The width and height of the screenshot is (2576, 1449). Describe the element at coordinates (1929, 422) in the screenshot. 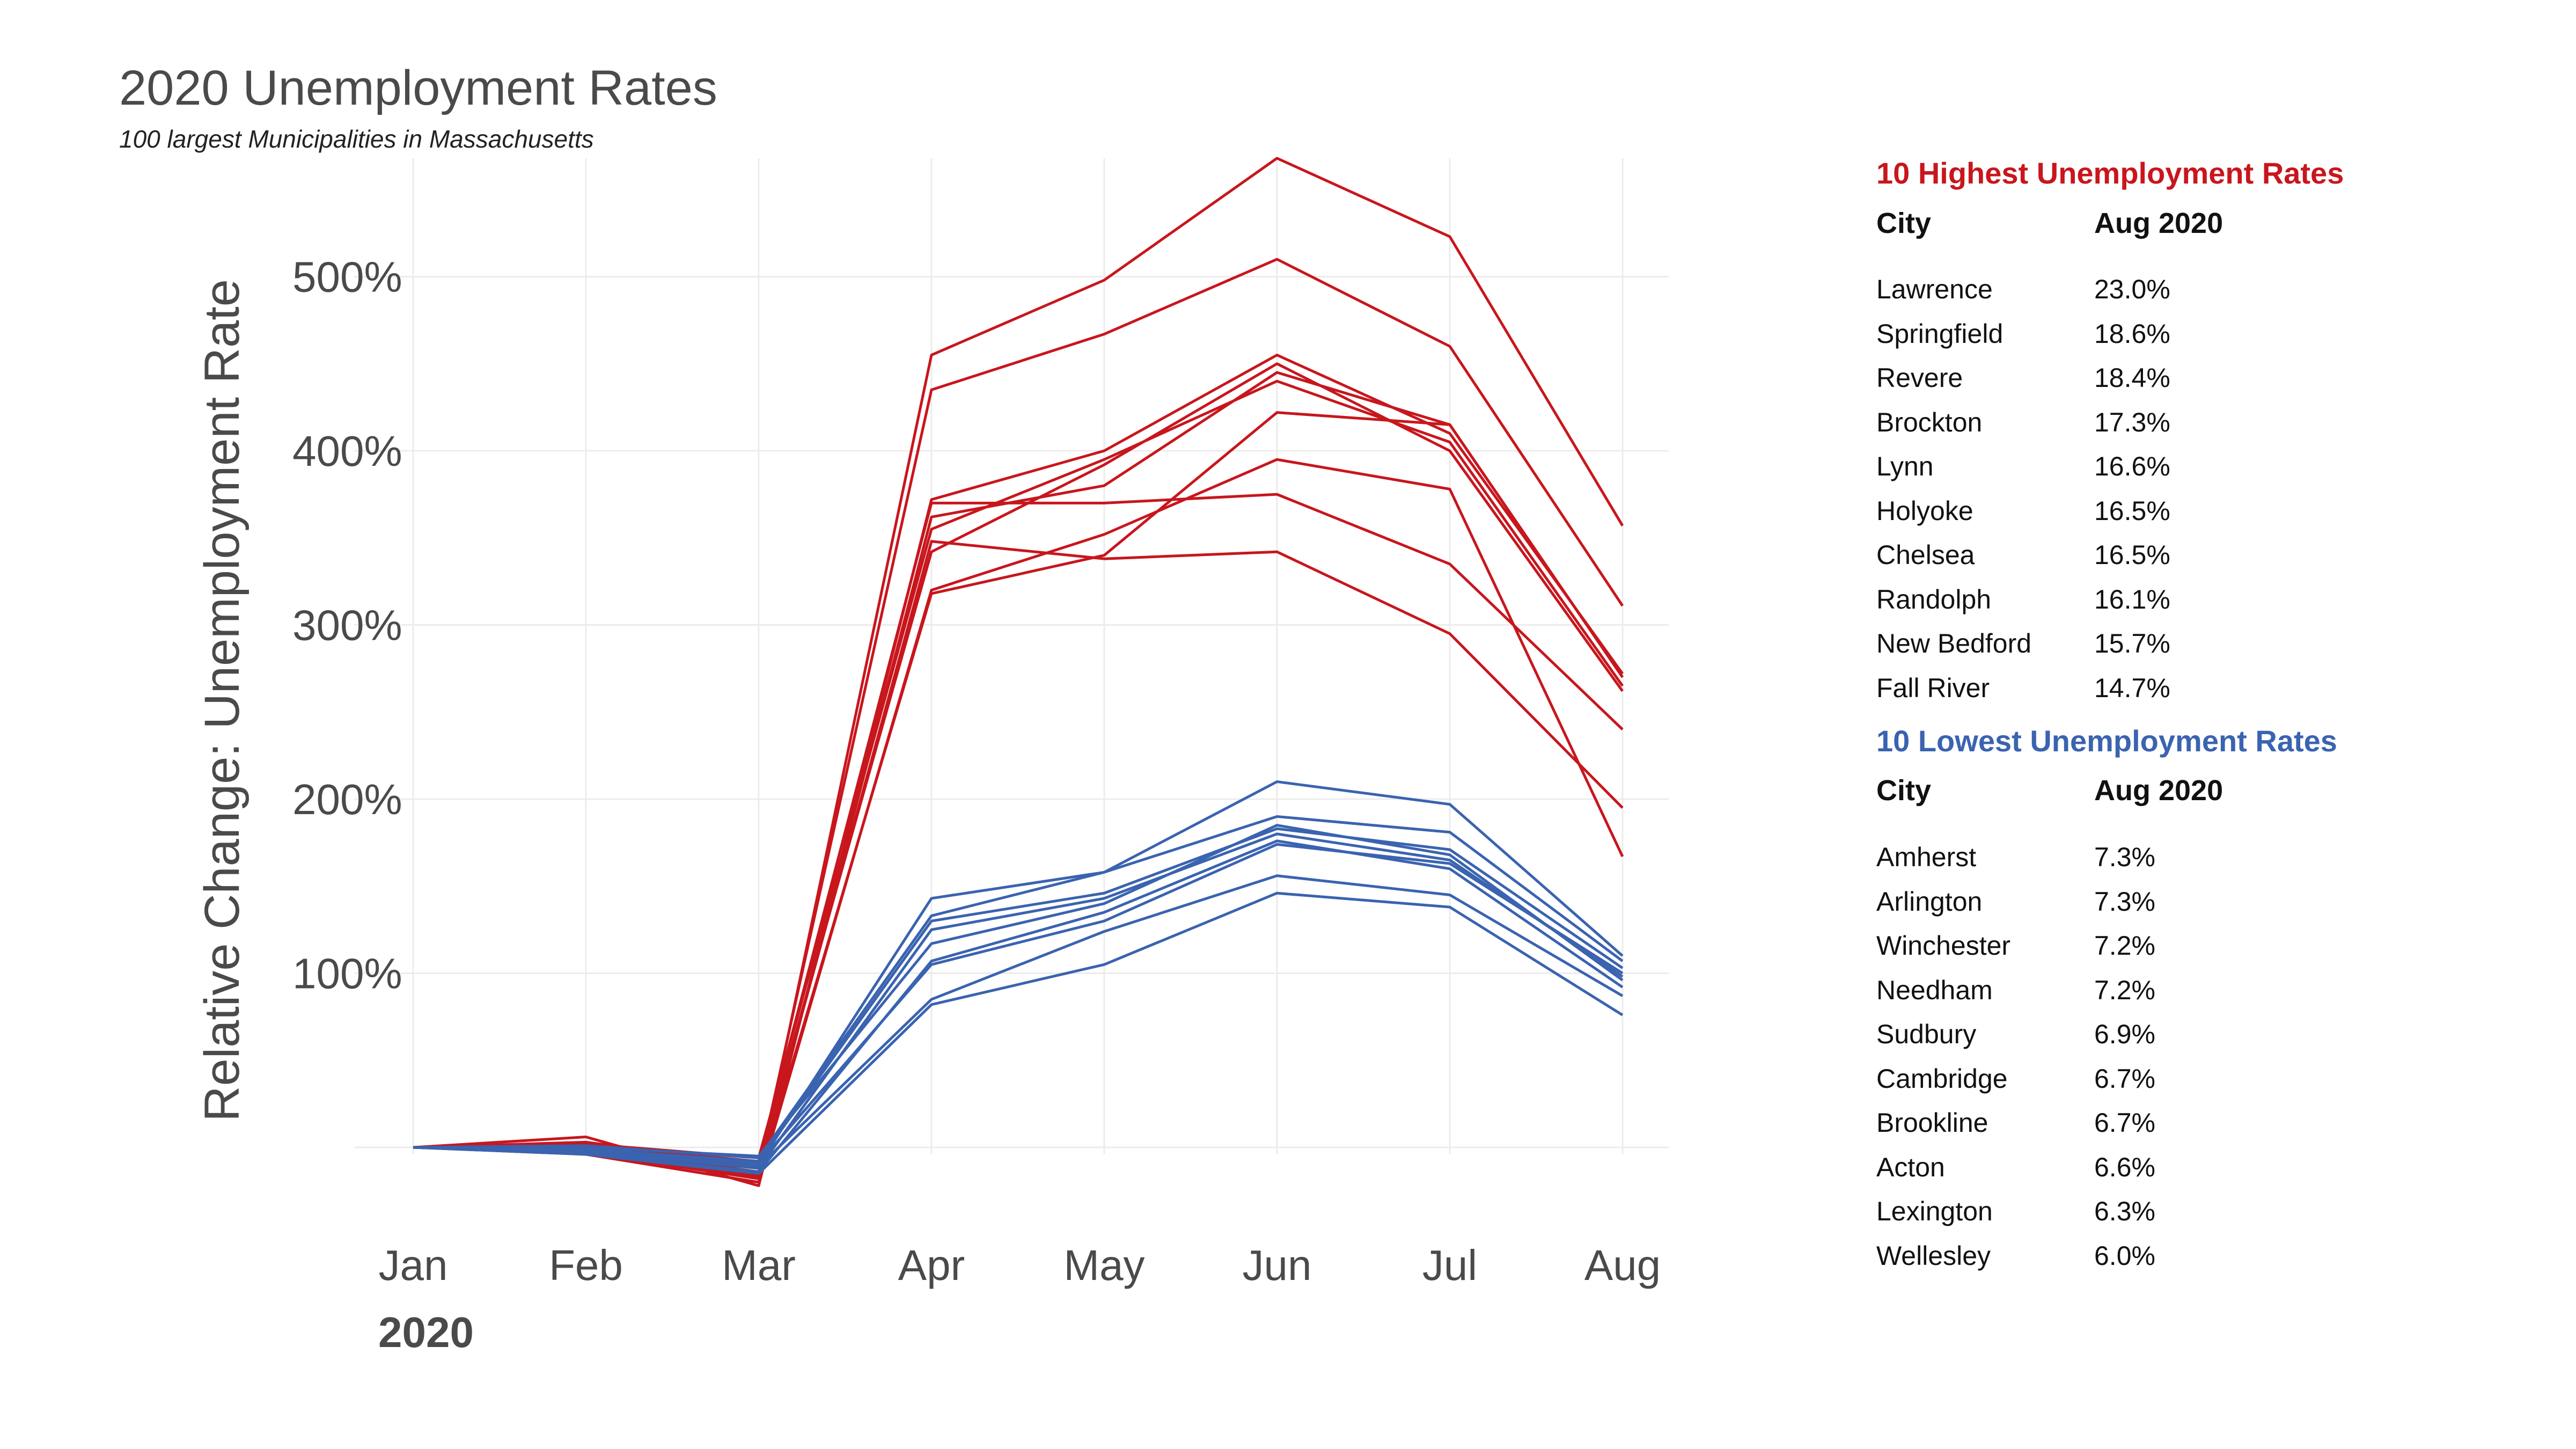

I see `city-name: Brockton` at that location.